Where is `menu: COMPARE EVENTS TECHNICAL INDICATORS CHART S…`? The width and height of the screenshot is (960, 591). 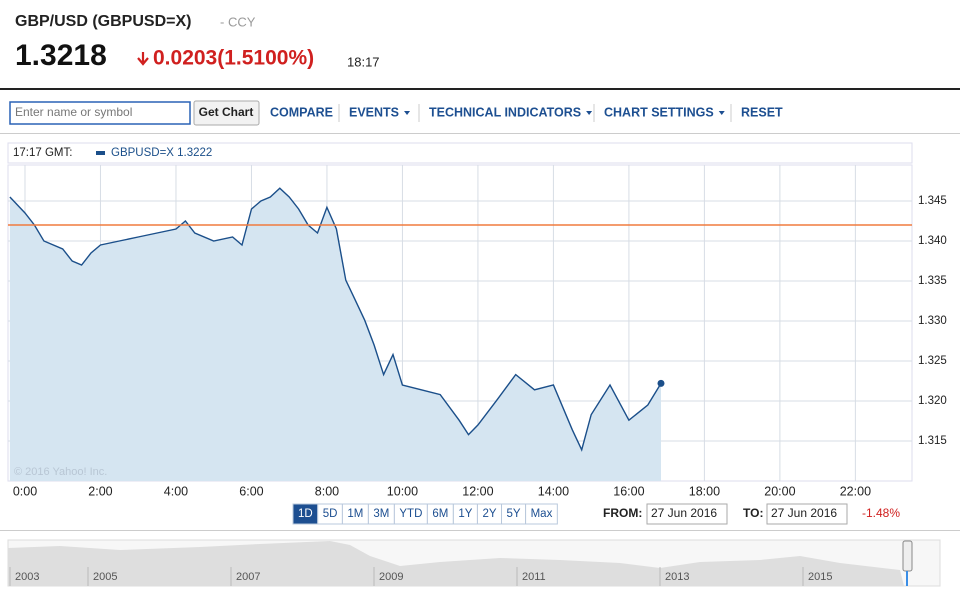
menu: COMPARE EVENTS TECHNICAL INDICATORS CHART S… is located at coordinates (526, 113).